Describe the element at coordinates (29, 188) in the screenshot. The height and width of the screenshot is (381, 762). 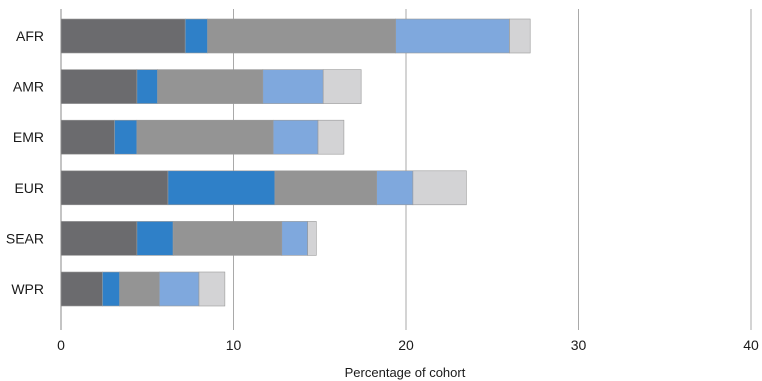
I see `category-label: EUR` at that location.